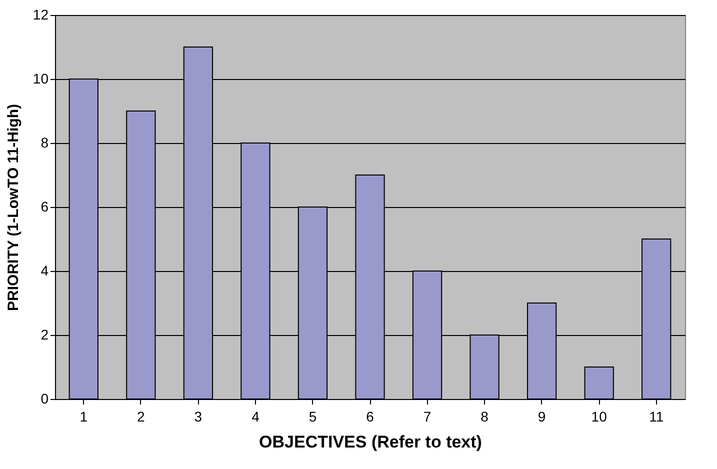 The height and width of the screenshot is (469, 717). What do you see at coordinates (484, 416) in the screenshot?
I see `x-tick-label: 8` at bounding box center [484, 416].